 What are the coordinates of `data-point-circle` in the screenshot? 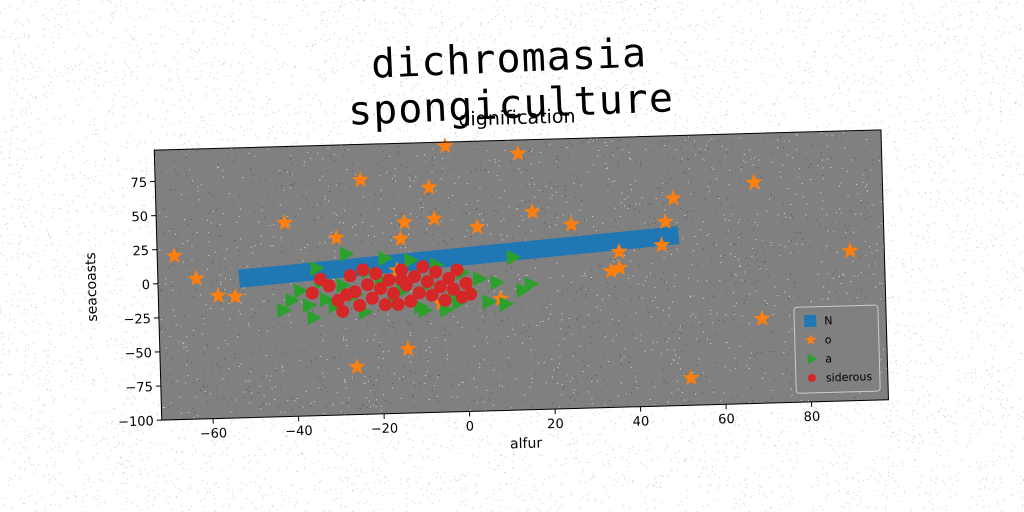 It's located at (360, 305).